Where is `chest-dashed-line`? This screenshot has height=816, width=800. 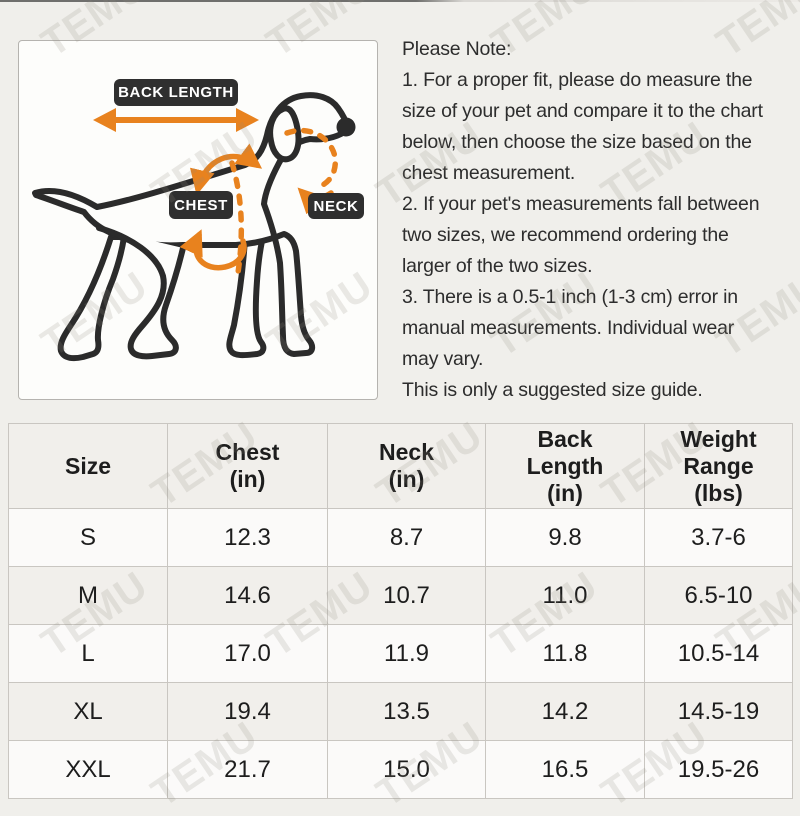 chest-dashed-line is located at coordinates (237, 221).